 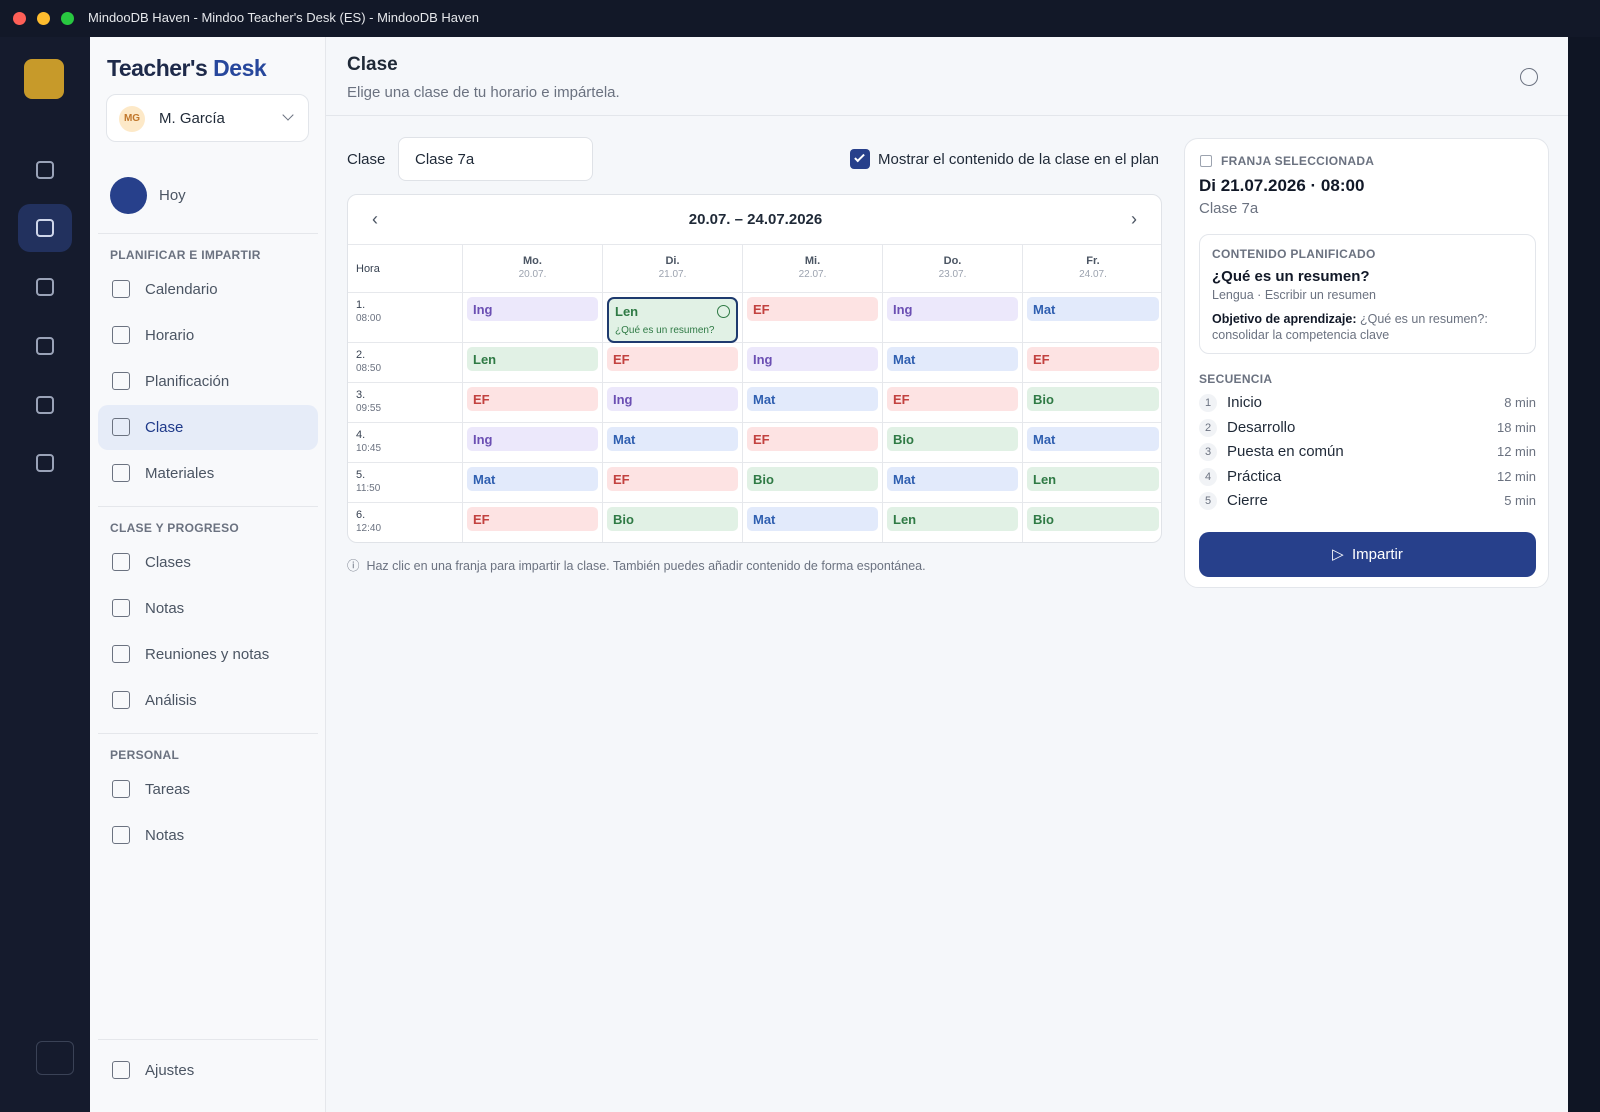 I want to click on lesson-chip: Len ¿Qué es un resumen?, so click(x=672, y=320).